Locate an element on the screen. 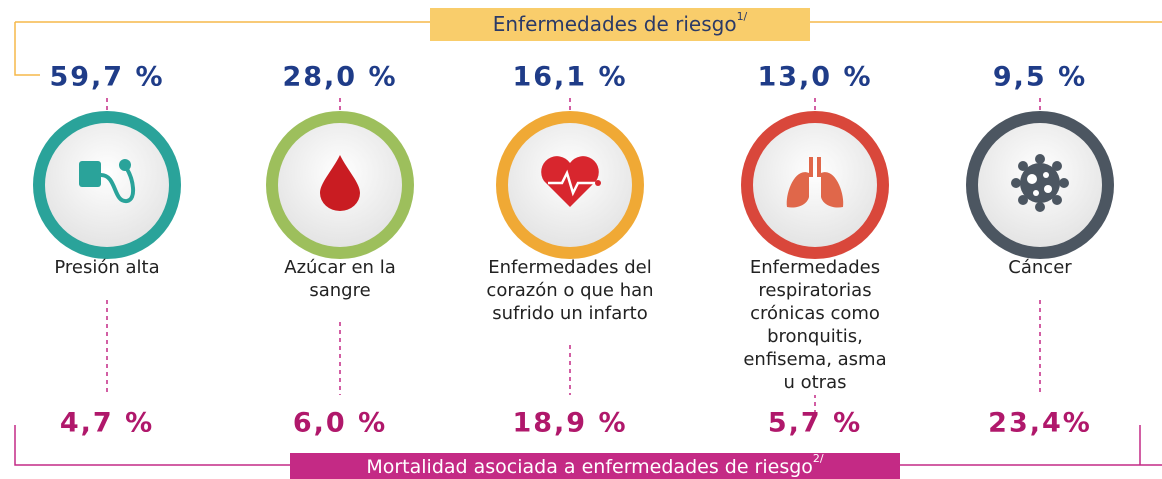 Image resolution: width=1162 pixels, height=479 pixels. risk-value: 59,7 % is located at coordinates (106, 77).